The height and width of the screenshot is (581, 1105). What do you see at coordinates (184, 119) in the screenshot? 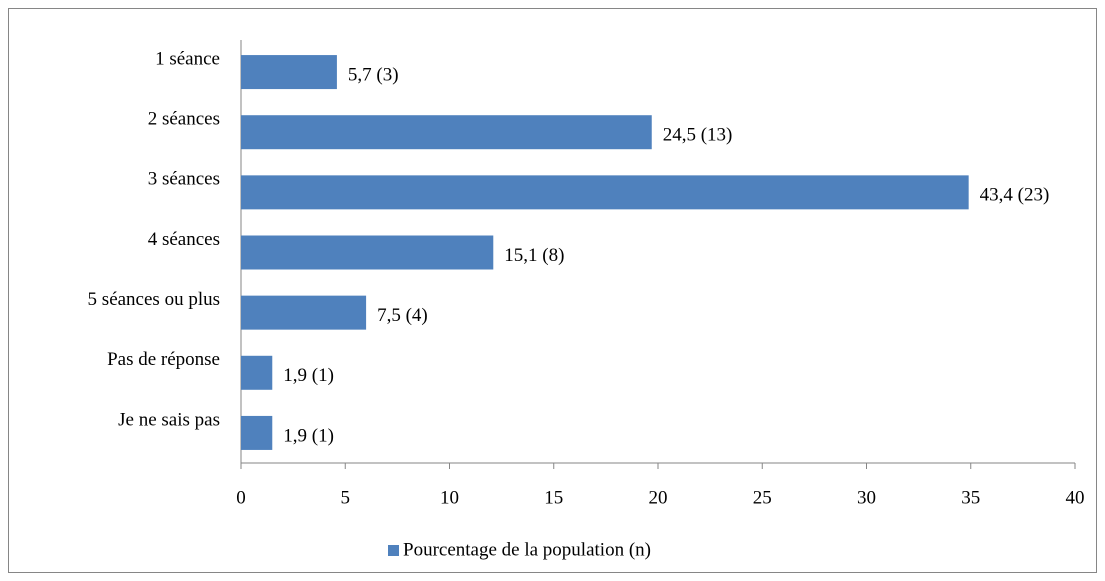
I see `y-tick-label: 2 séances` at bounding box center [184, 119].